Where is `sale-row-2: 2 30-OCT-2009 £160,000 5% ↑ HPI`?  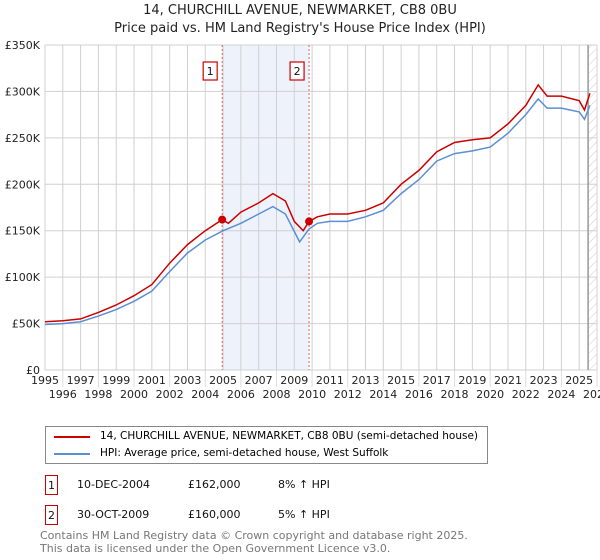 sale-row-2: 2 30-OCT-2009 £160,000 5% ↑ HPI is located at coordinates (245, 515).